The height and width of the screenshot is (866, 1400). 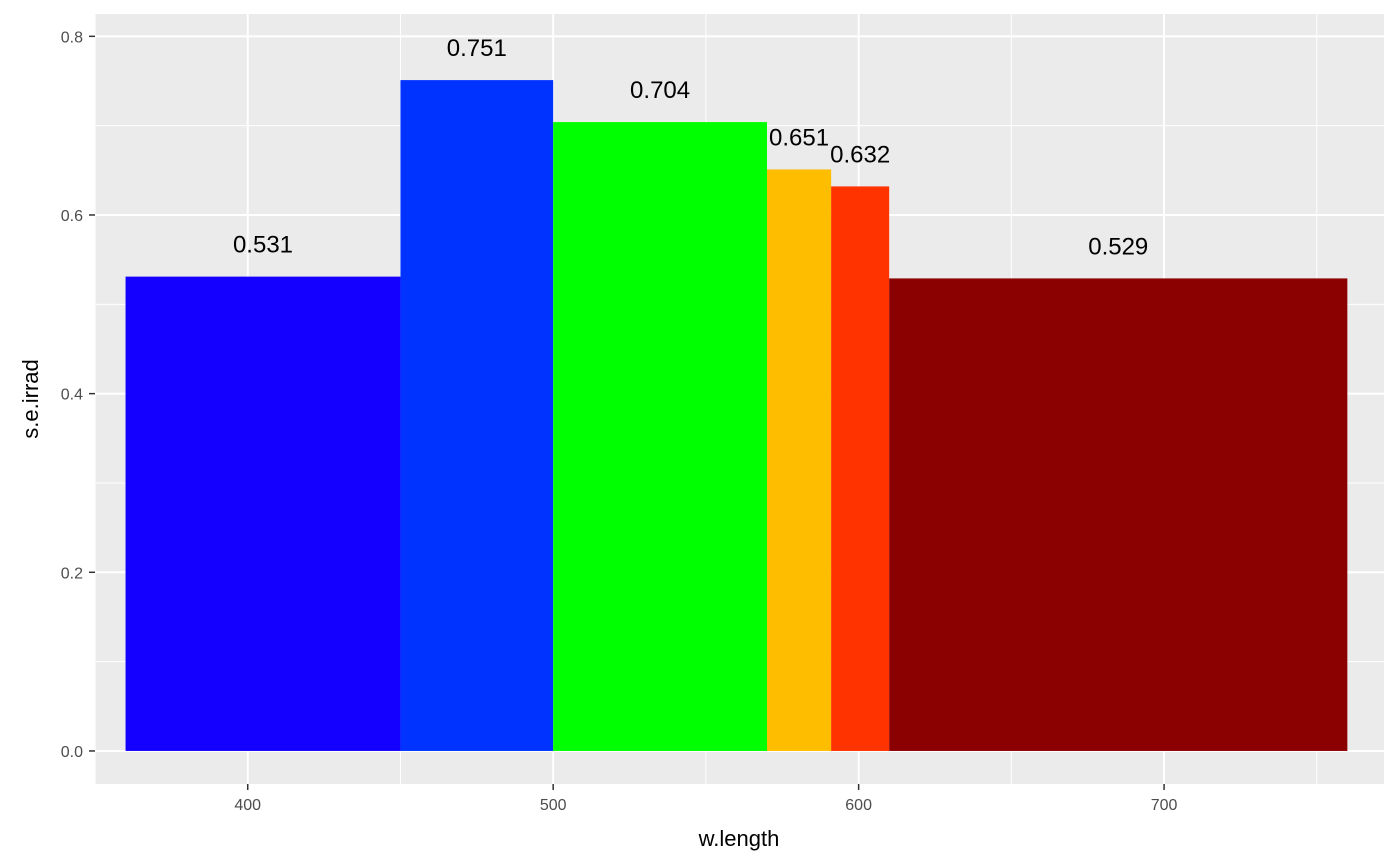 I want to click on y-tick-labels: 0.0 0.2 0.4 0.6 0.8, so click(x=72, y=395).